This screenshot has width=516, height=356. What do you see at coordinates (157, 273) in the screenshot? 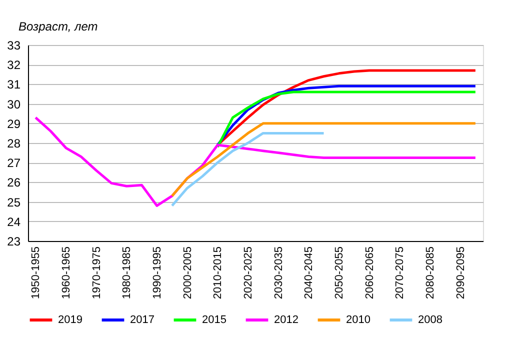
I see `x-tick-label: 1990-1995` at bounding box center [157, 273].